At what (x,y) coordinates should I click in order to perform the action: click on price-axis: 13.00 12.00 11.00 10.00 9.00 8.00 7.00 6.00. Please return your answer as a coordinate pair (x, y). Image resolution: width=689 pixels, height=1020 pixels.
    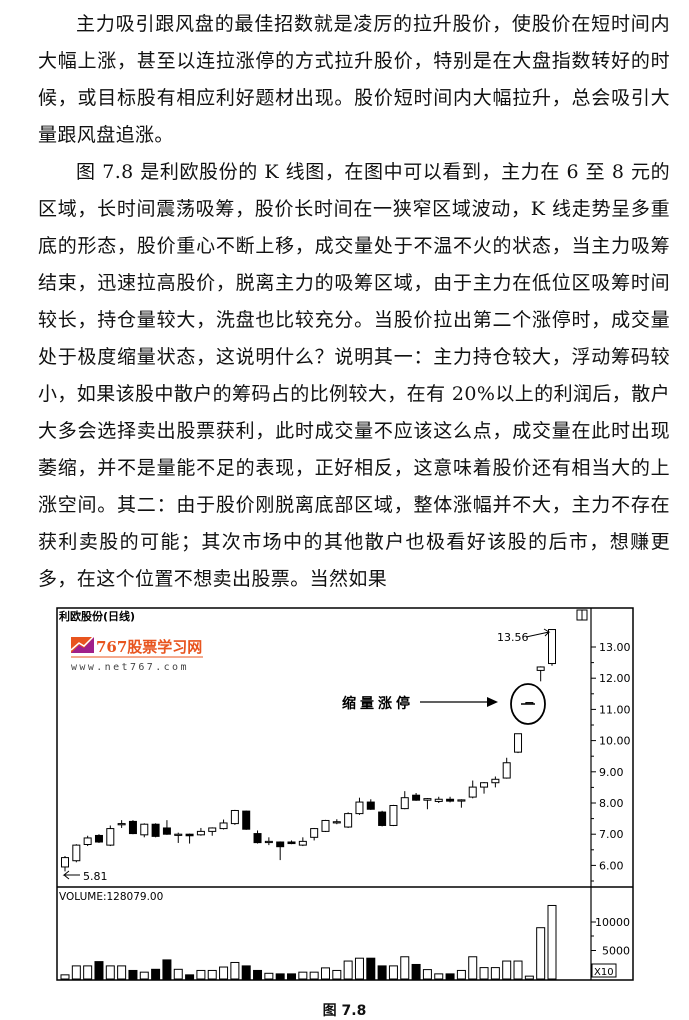
    Looking at the image, I should click on (611, 761).